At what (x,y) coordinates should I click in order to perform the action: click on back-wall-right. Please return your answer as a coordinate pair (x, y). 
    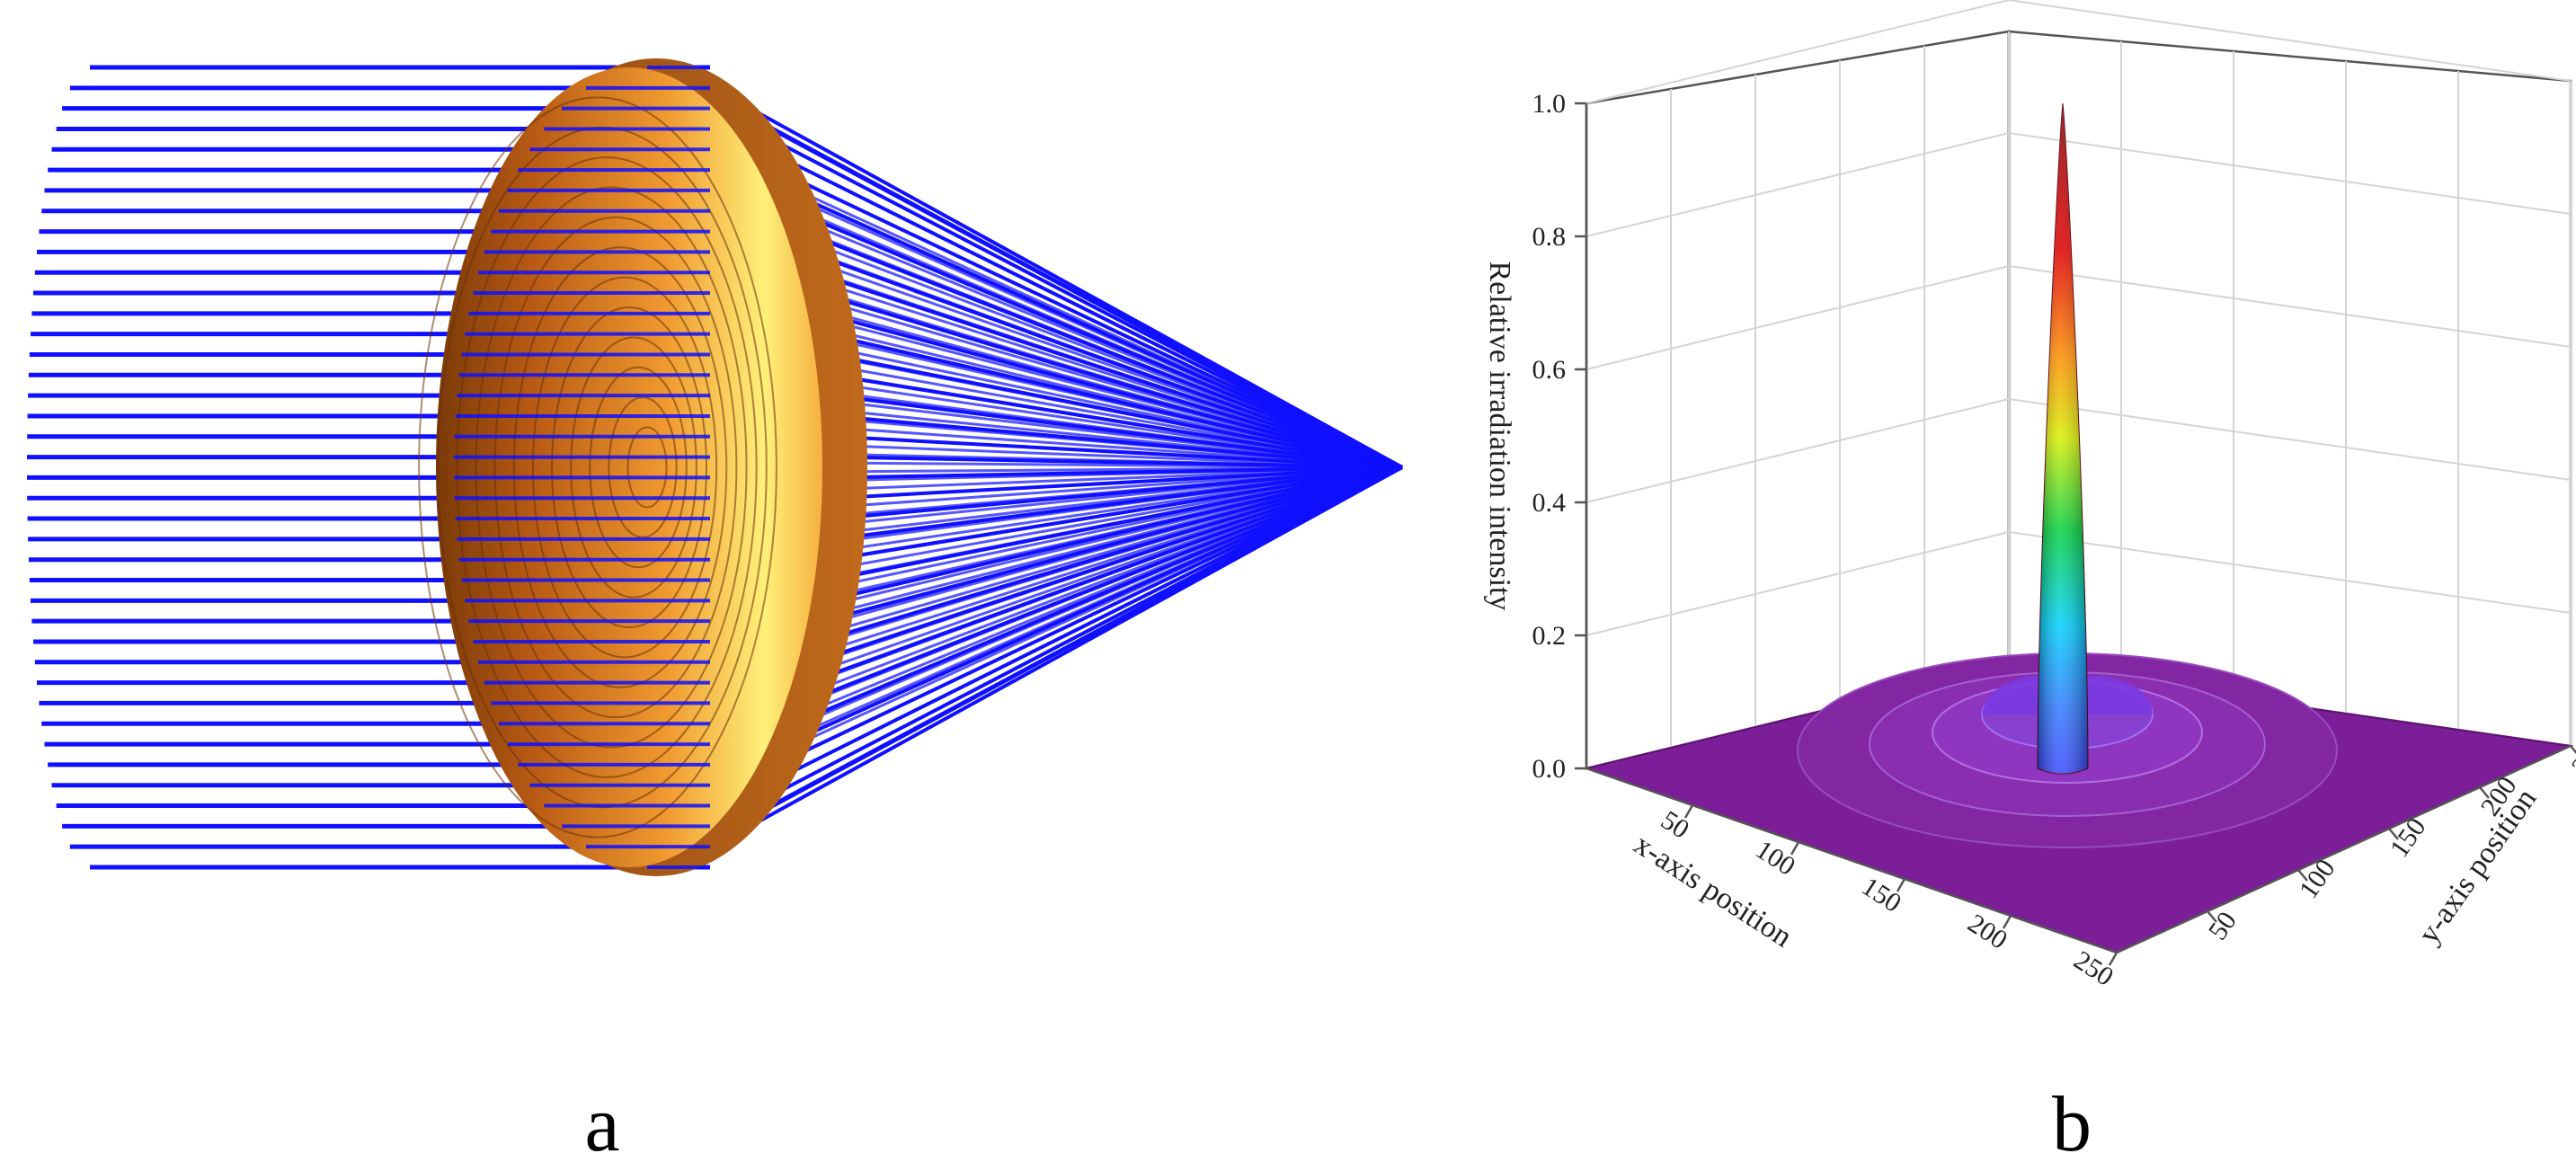
    Looking at the image, I should click on (2289, 389).